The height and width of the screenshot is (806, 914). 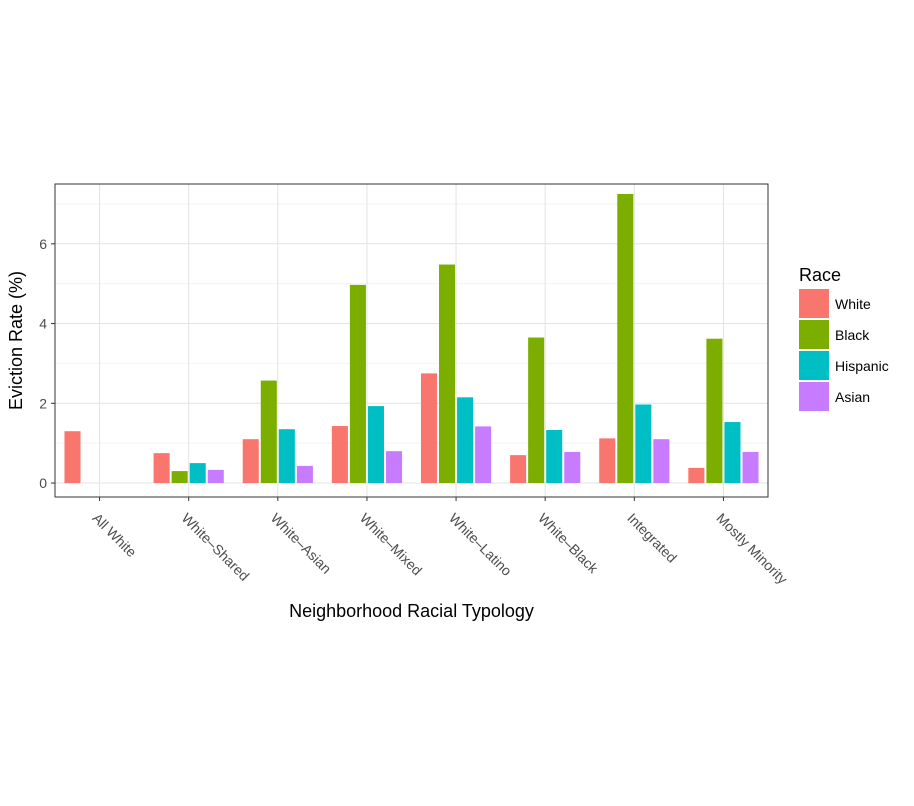 I want to click on legend-label: White, so click(x=853, y=304).